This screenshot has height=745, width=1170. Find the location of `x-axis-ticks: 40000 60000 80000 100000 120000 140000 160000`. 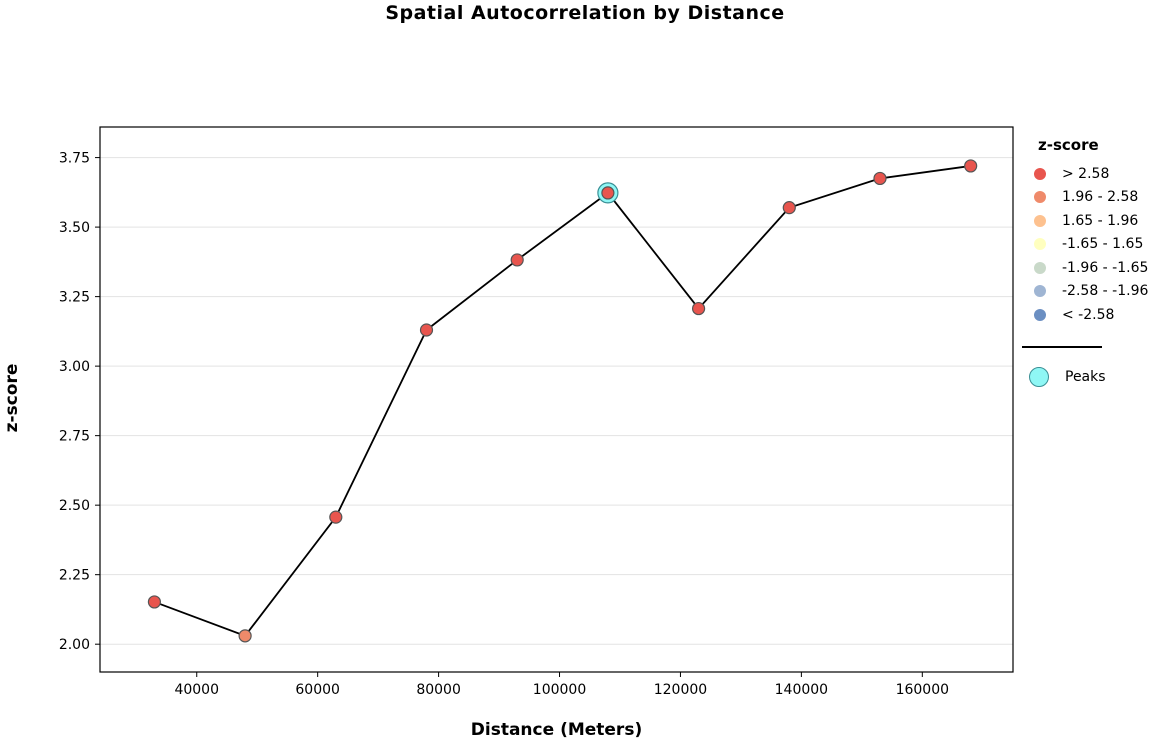

x-axis-ticks: 40000 60000 80000 100000 120000 140000 160000 is located at coordinates (561, 685).